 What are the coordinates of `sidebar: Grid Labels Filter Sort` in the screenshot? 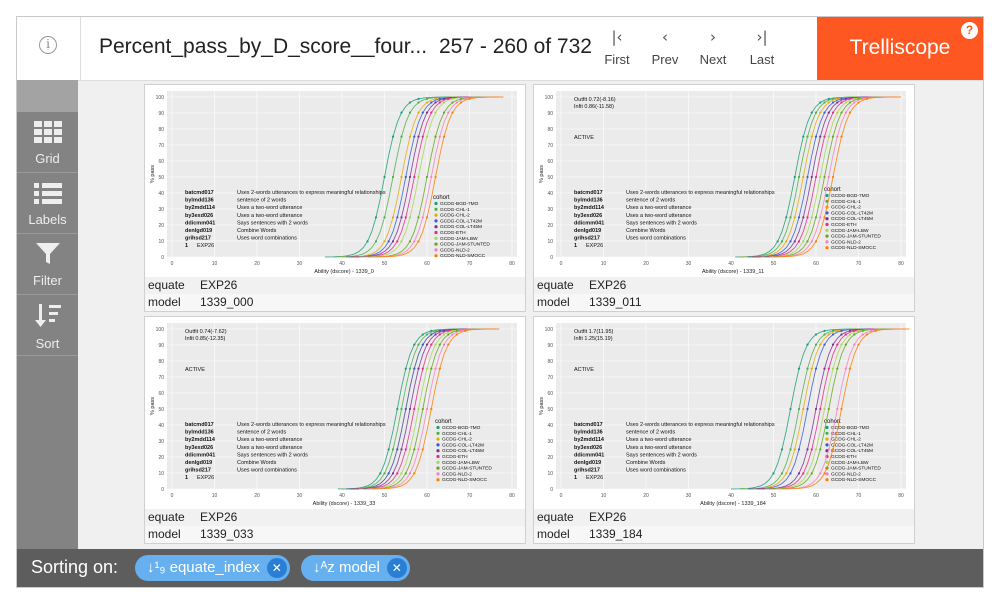 It's located at (47, 314).